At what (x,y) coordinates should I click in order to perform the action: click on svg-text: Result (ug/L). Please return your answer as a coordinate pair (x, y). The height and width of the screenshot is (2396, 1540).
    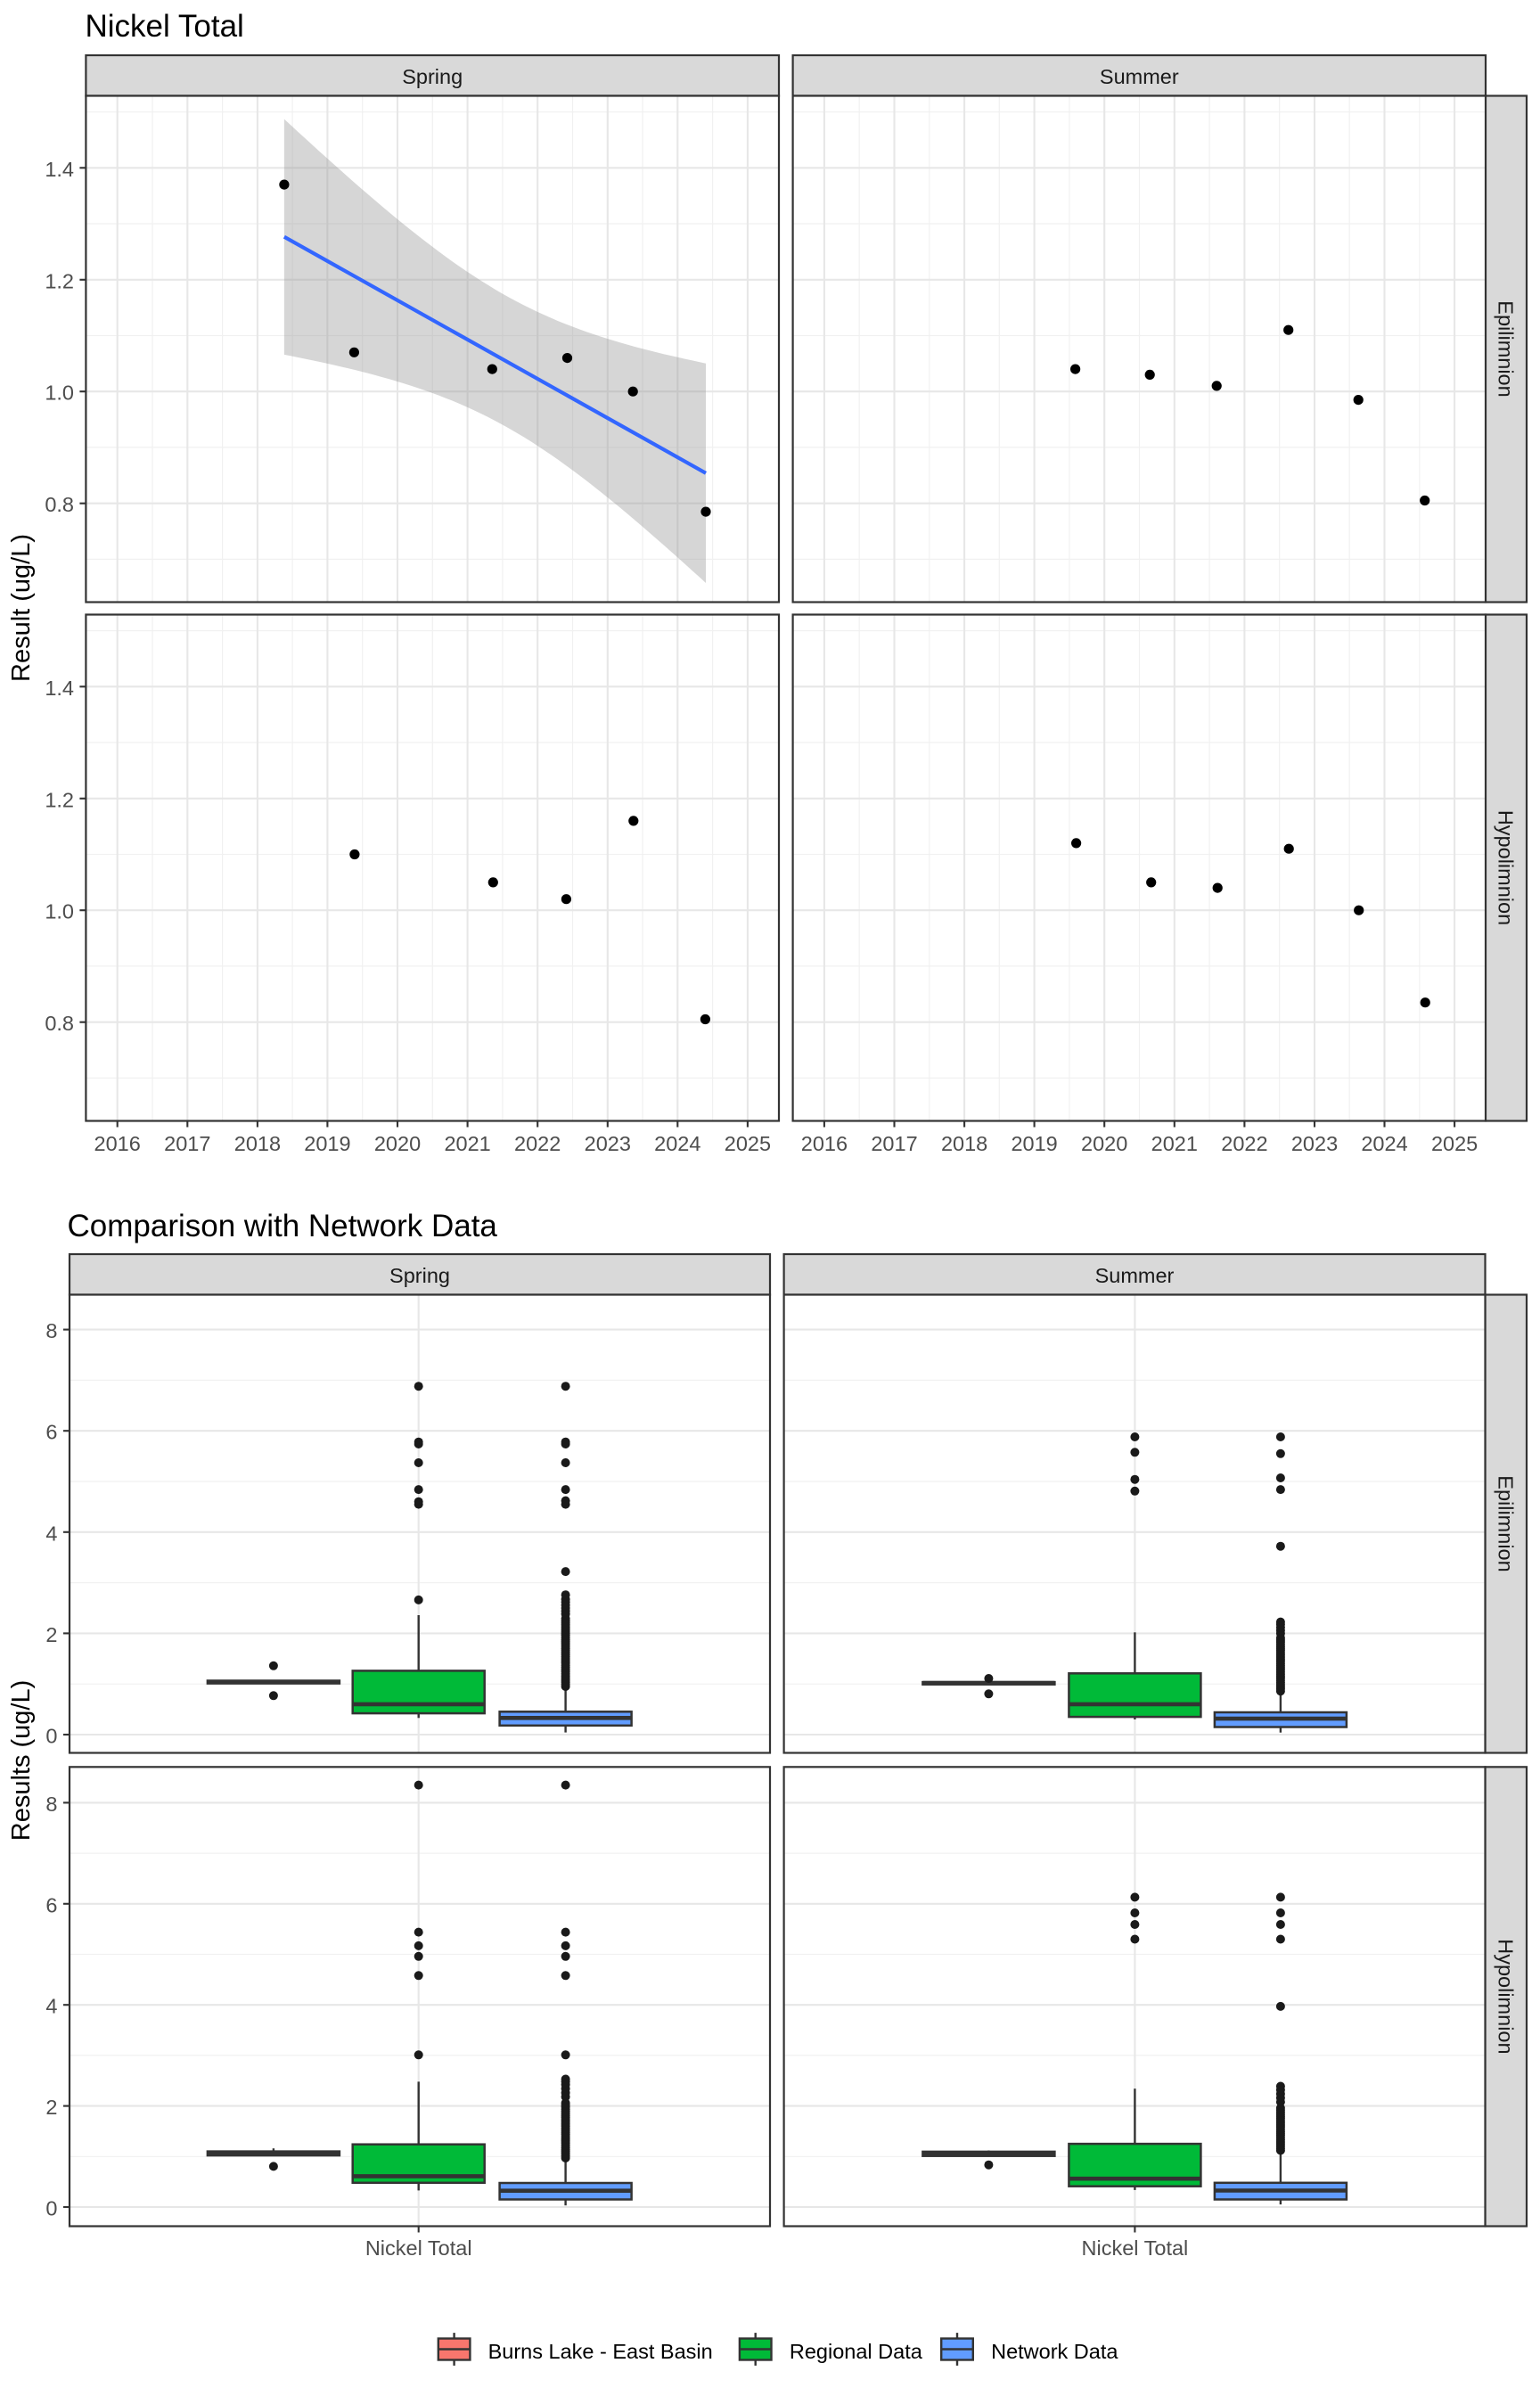
    Looking at the image, I should click on (21, 608).